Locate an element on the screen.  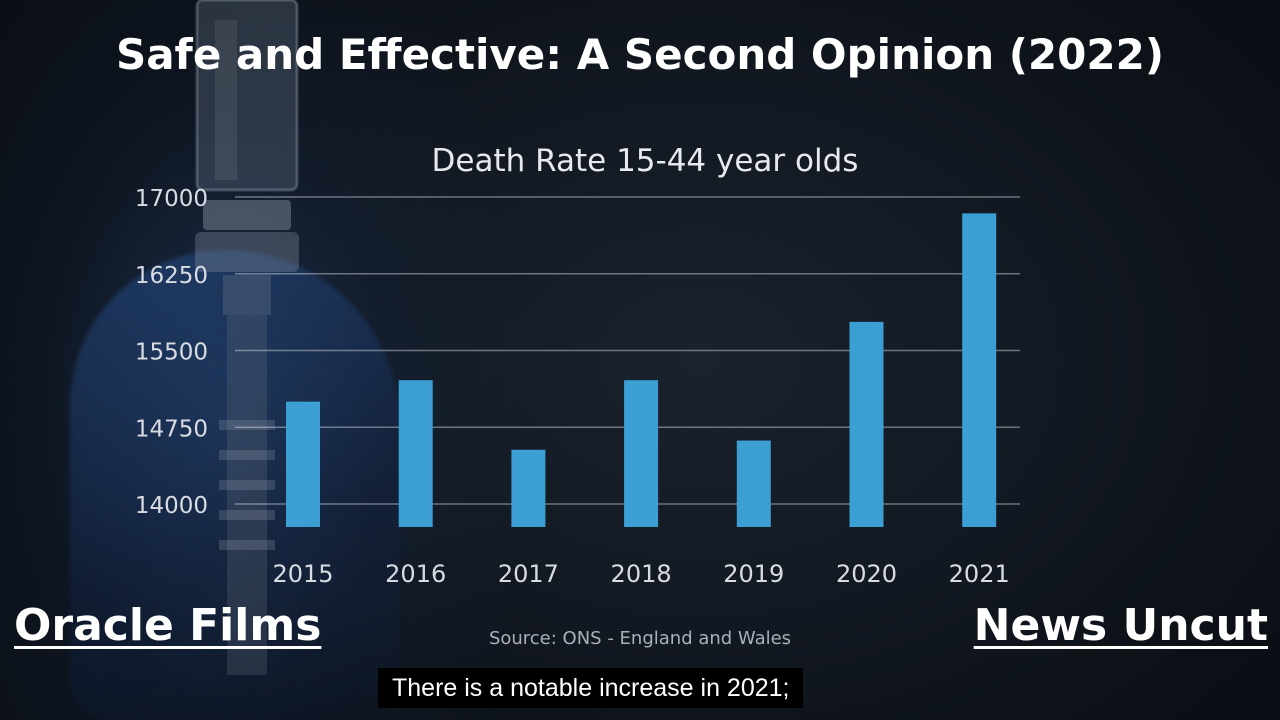
y-tick-label: 15500 is located at coordinates (171, 353).